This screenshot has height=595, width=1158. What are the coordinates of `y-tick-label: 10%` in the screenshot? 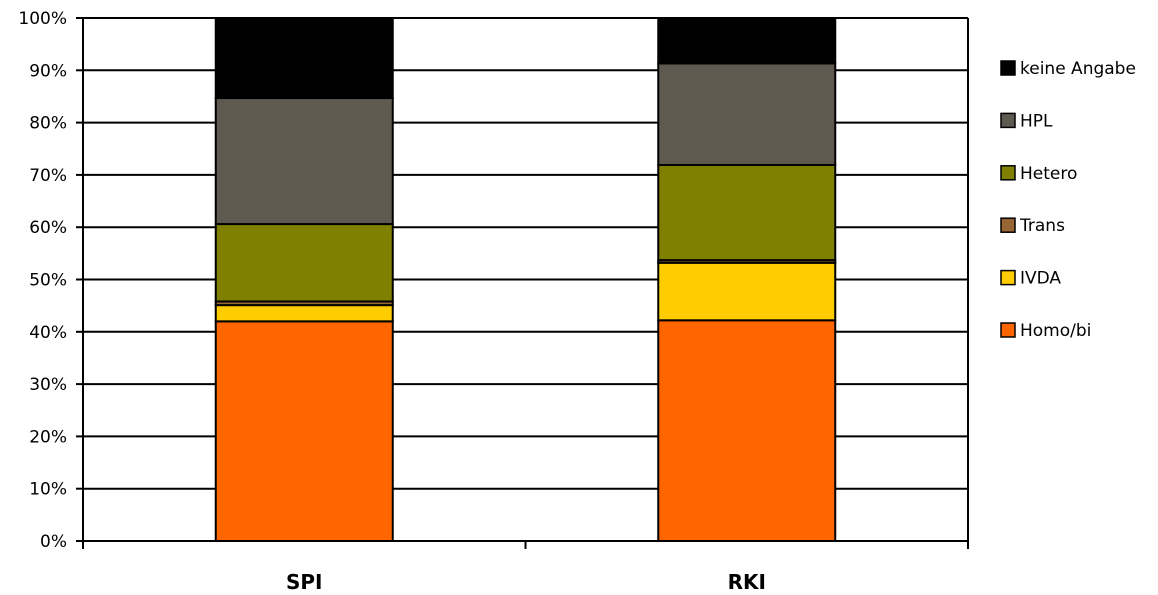 It's located at (48, 490).